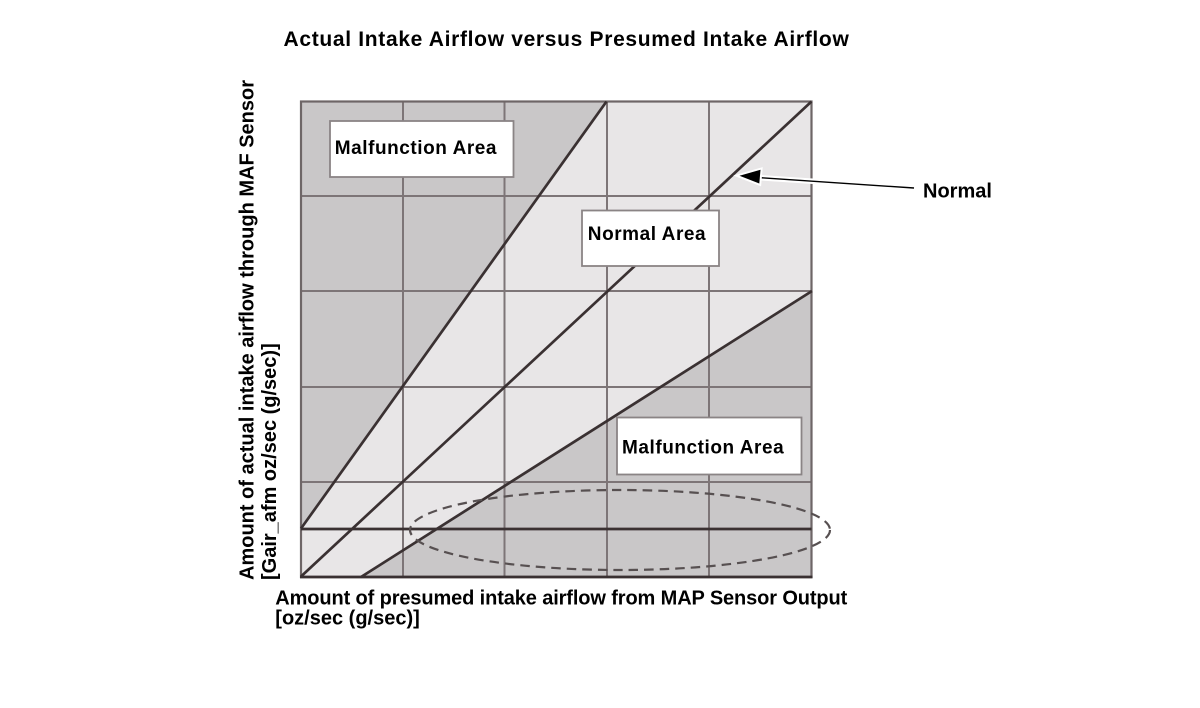  Describe the element at coordinates (270, 461) in the screenshot. I see `svg-text: [Gair_afm oz/sec (g/sec)]` at that location.